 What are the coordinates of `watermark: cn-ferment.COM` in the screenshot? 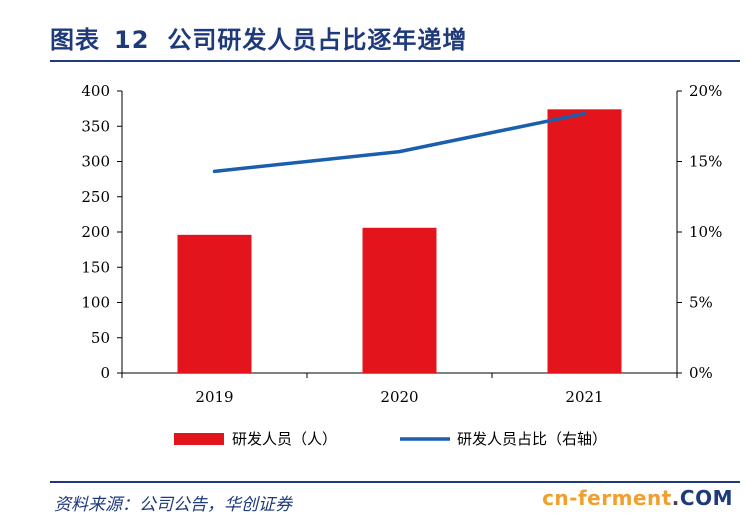 It's located at (637, 498).